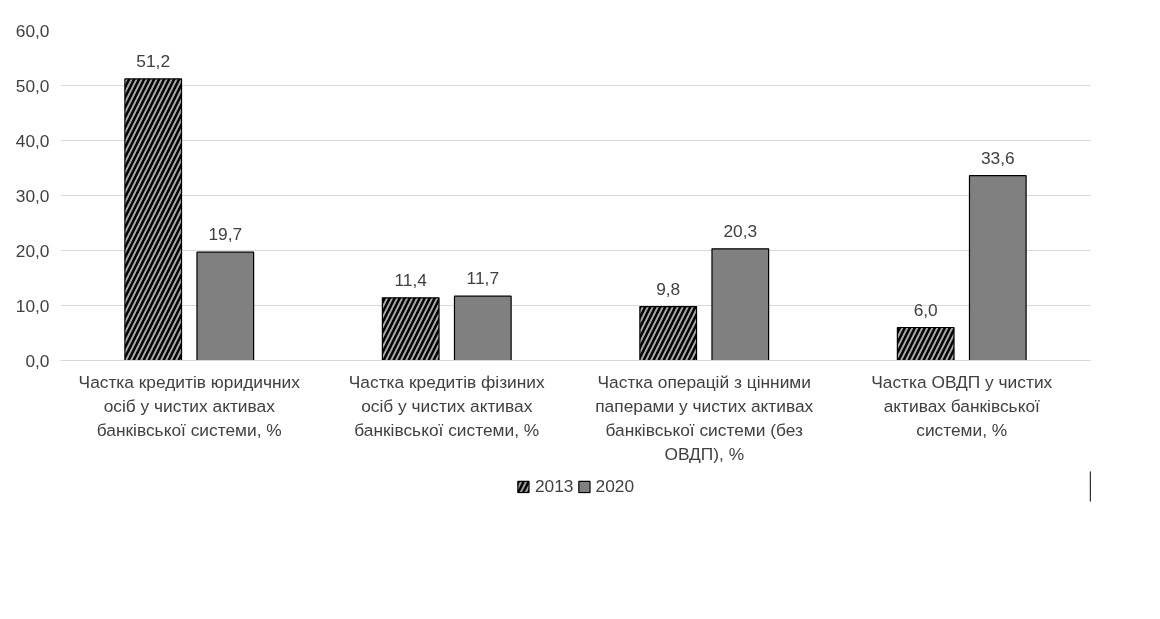 The height and width of the screenshot is (619, 1160). Describe the element at coordinates (32, 85) in the screenshot. I see `y-tick-label: 50,0` at that location.